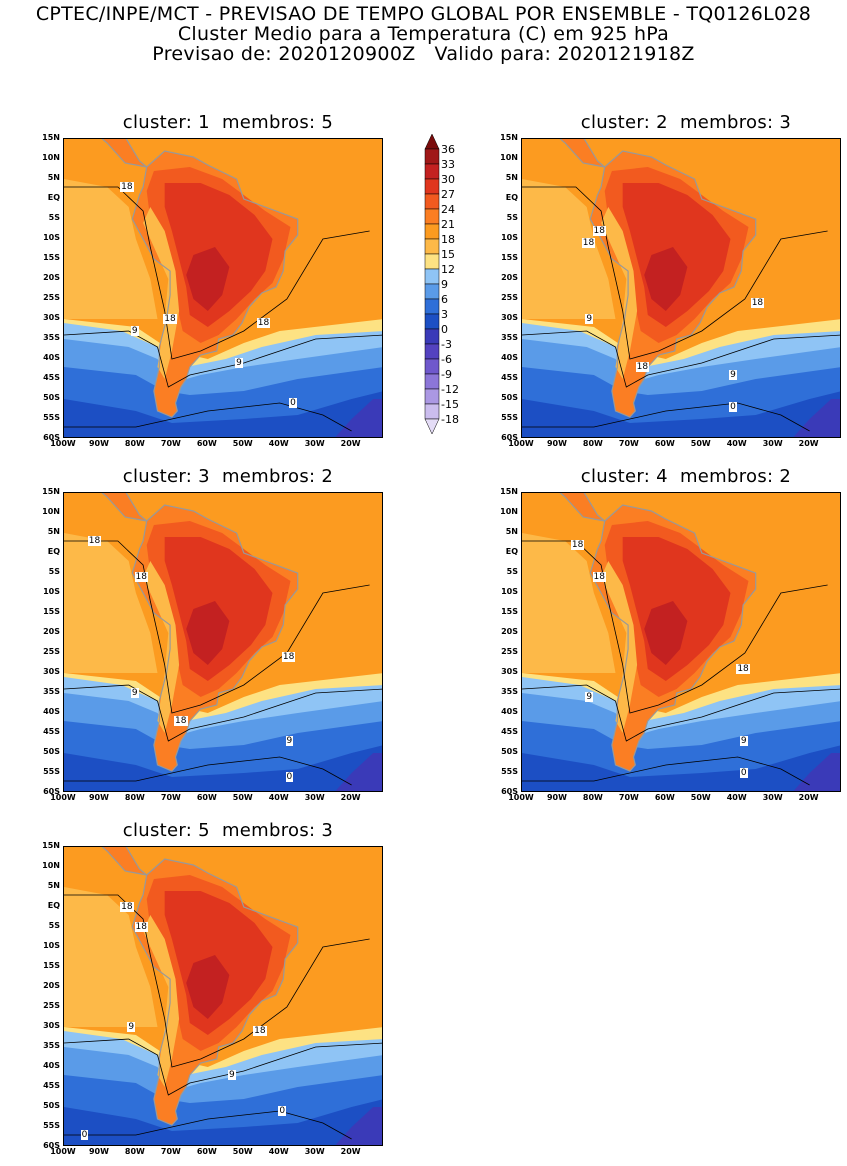 This screenshot has height=1166, width=847. Describe the element at coordinates (51, 631) in the screenshot. I see `lat-tick-label: 20S` at that location.